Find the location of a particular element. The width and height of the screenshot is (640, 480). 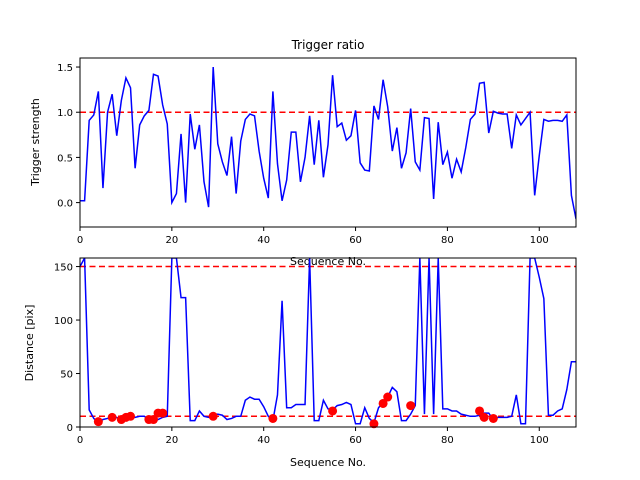

y-tick-label: 0.0 is located at coordinates (65, 204).